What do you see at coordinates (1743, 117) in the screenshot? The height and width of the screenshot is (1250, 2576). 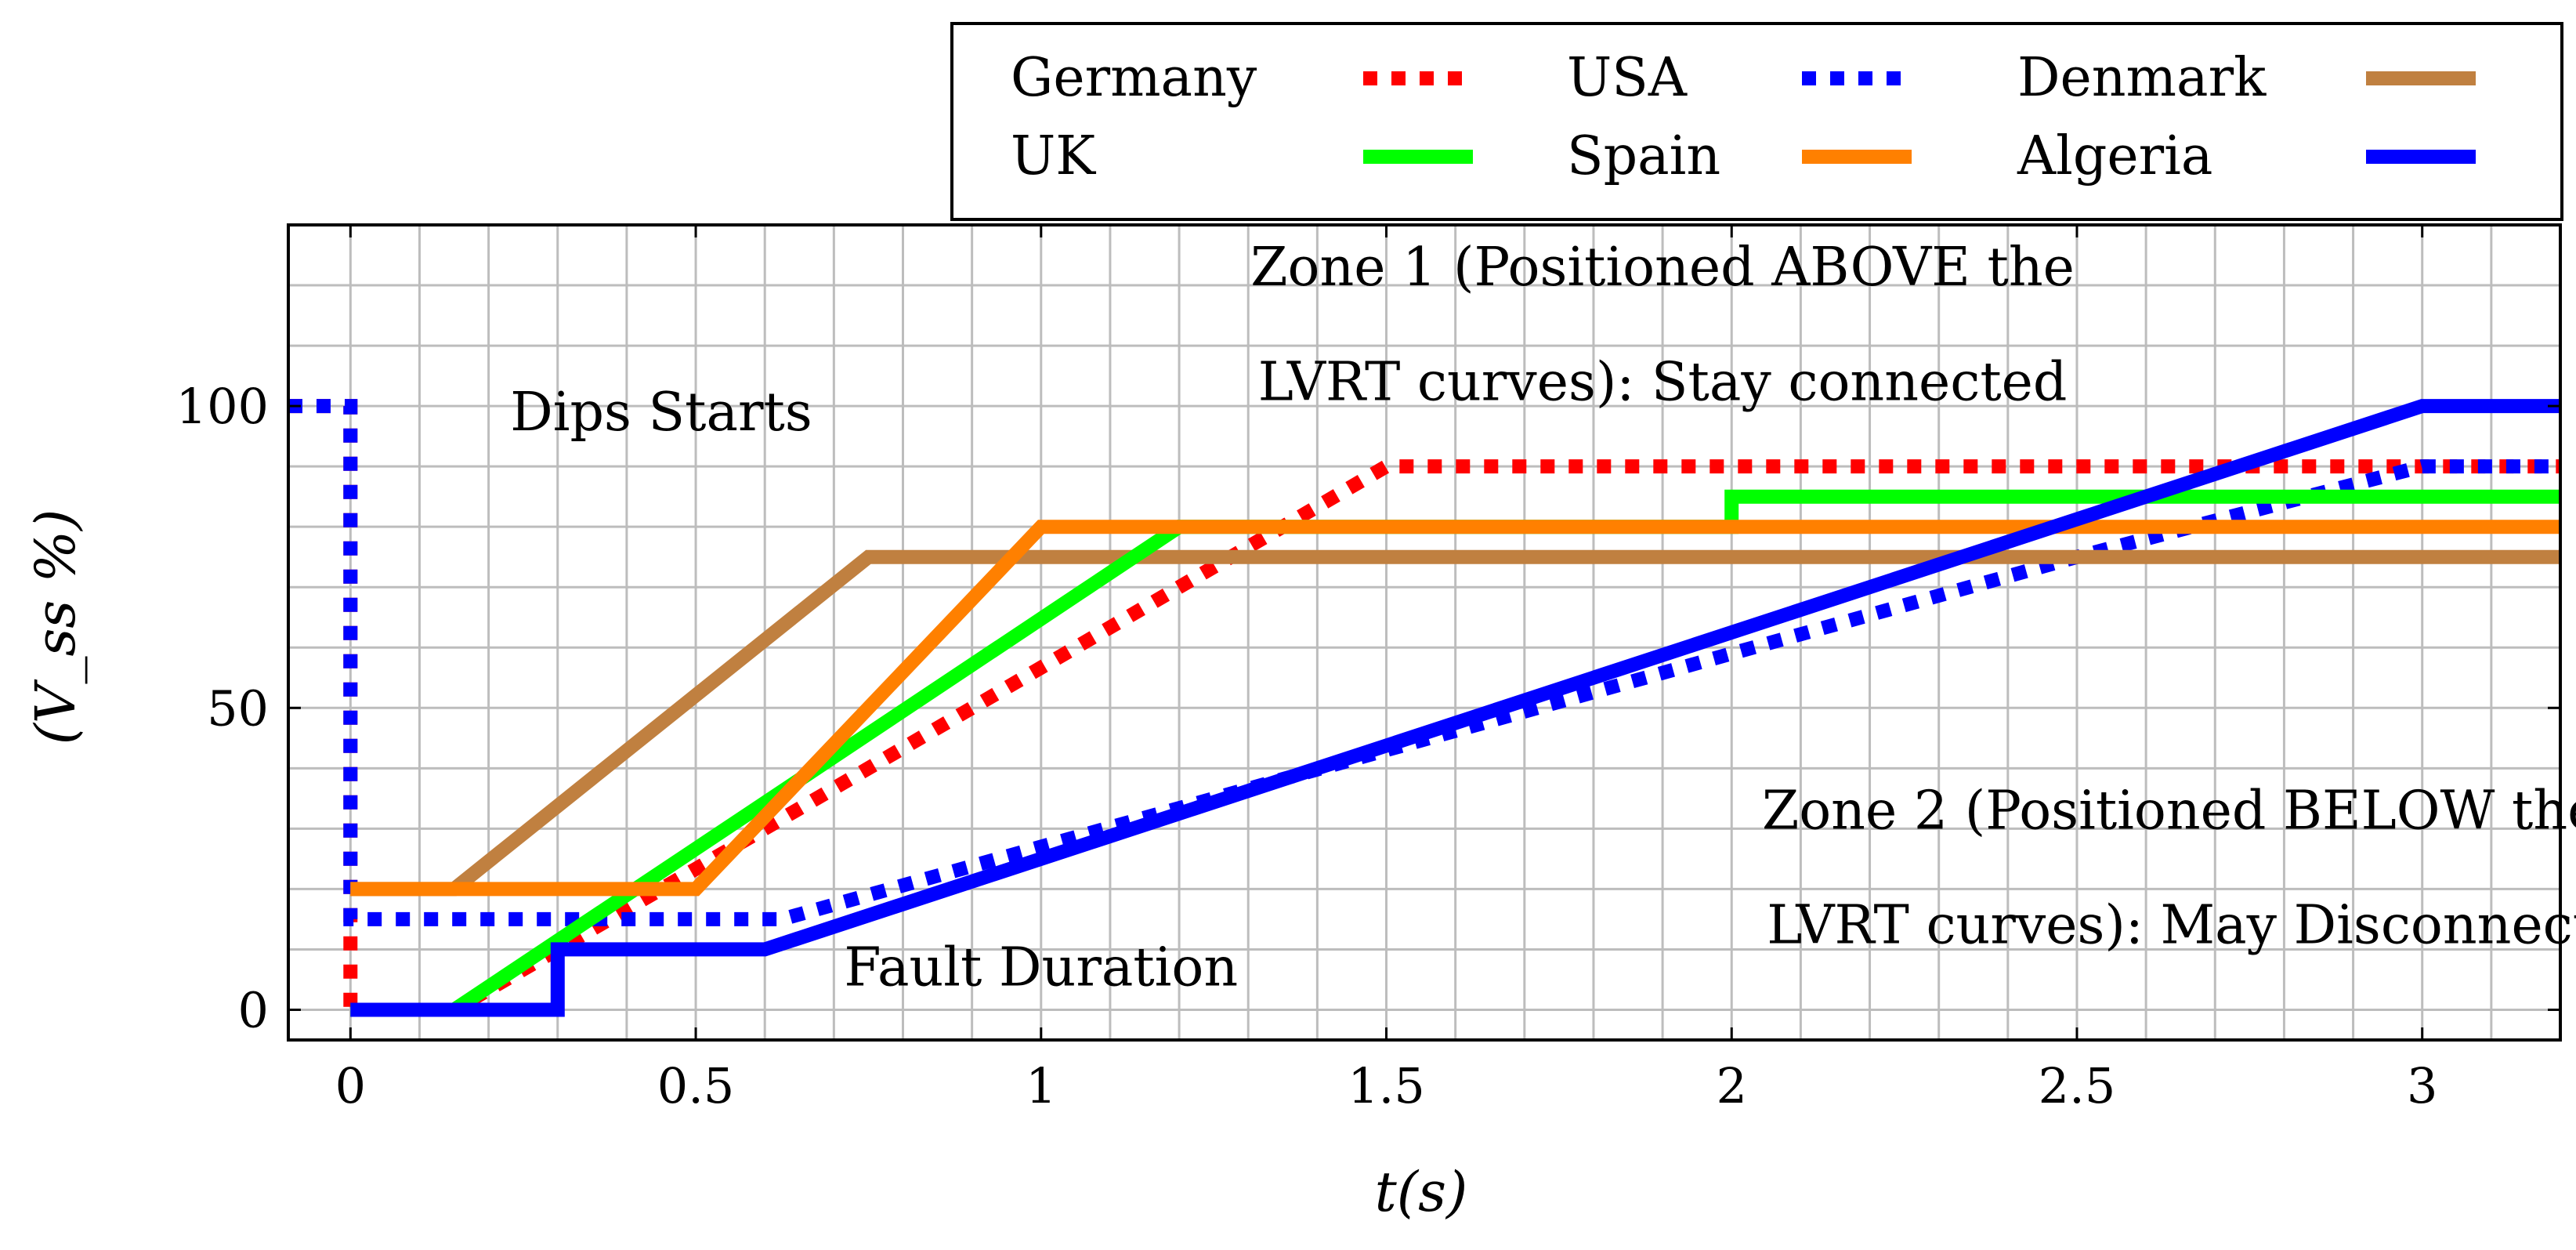 I see `legend-items: Germany USA Denmark UK Spain Algeria` at bounding box center [1743, 117].